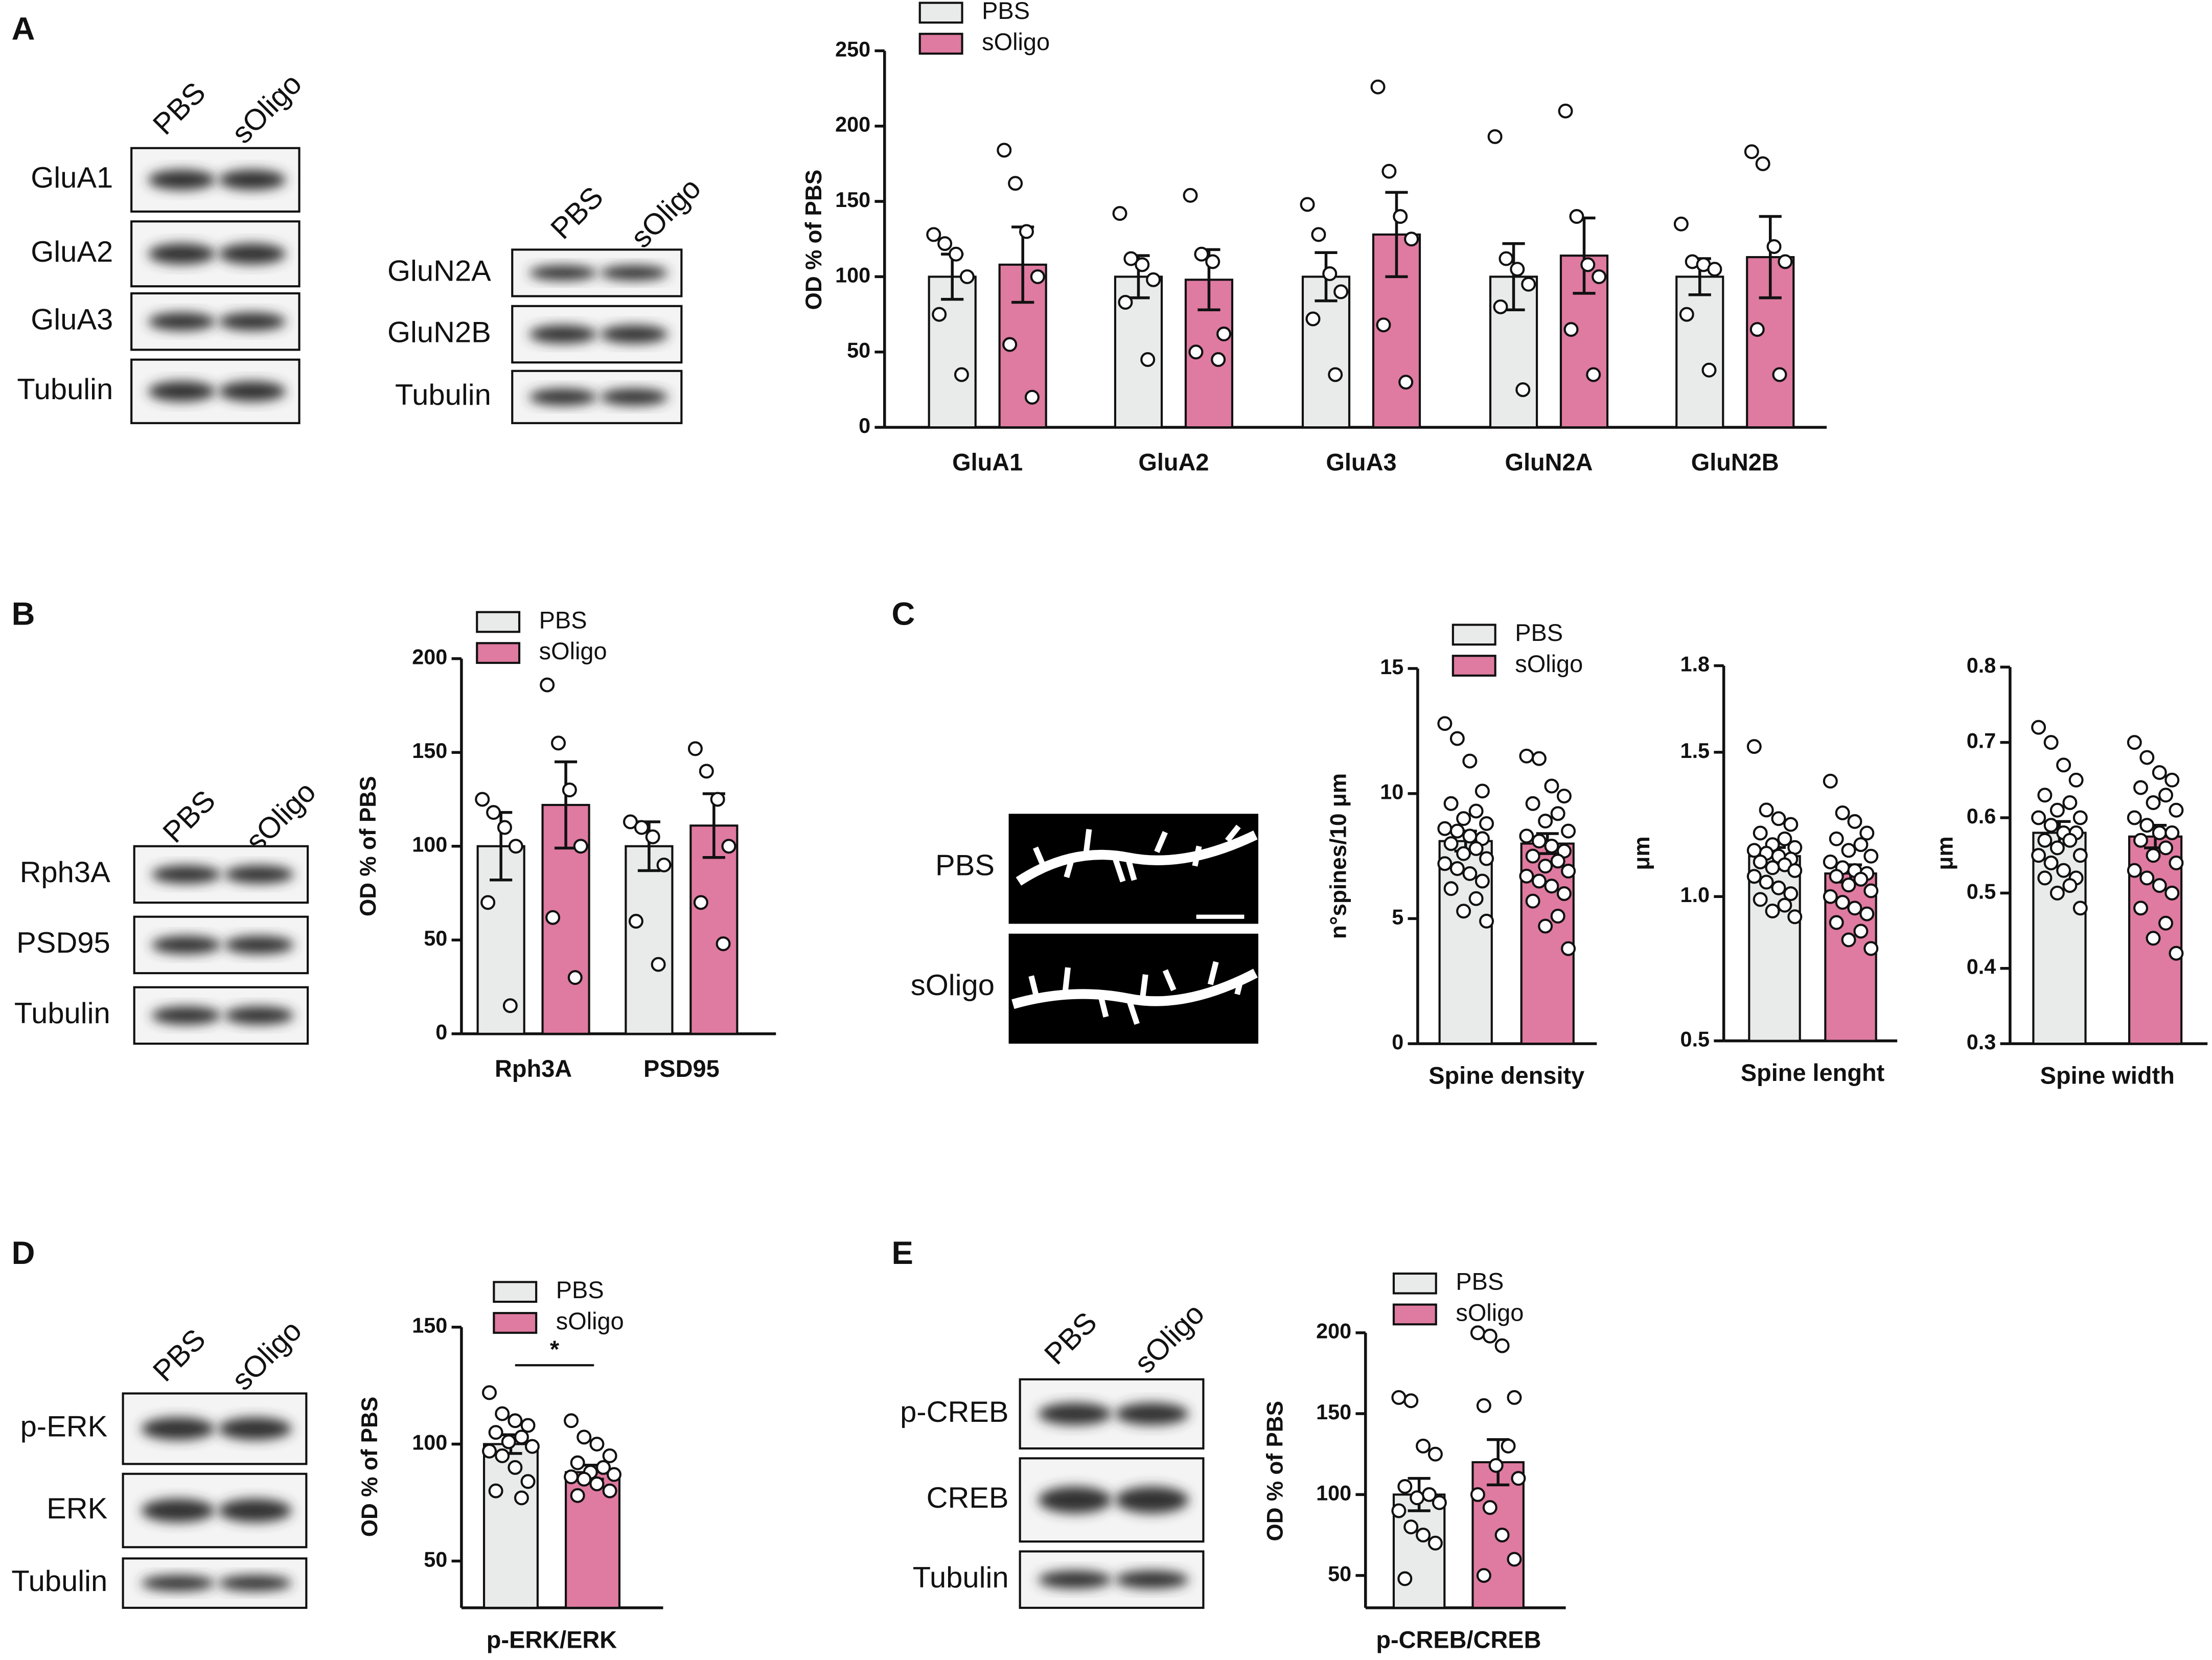 The width and height of the screenshot is (2212, 1660). Describe the element at coordinates (1695, 664) in the screenshot. I see `y-tick-label: 1.8` at that location.